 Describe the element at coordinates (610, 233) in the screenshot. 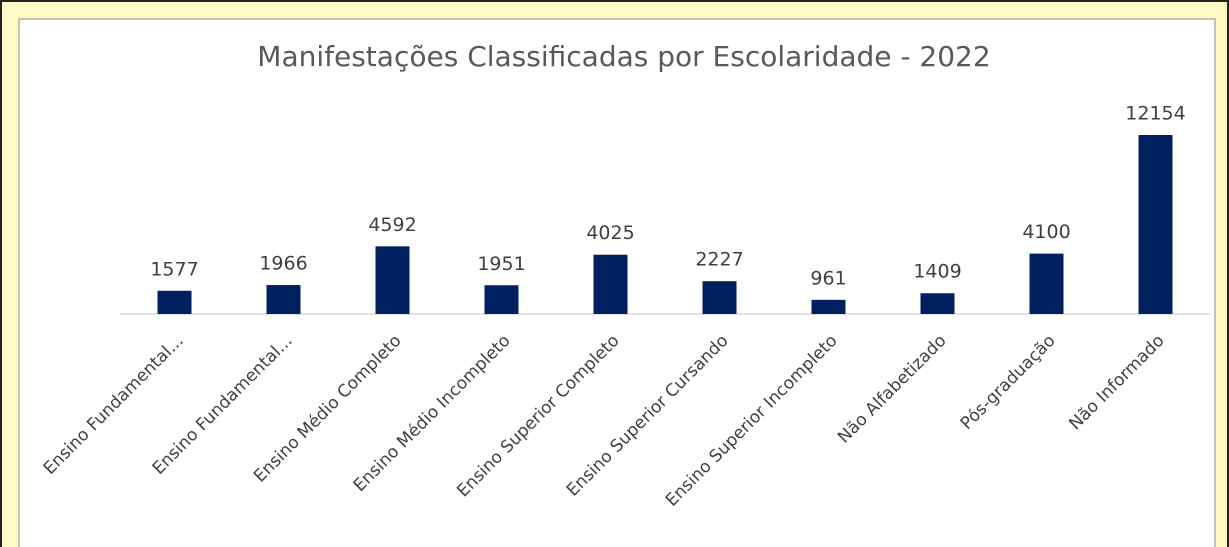

I see `value-label: 4025` at that location.